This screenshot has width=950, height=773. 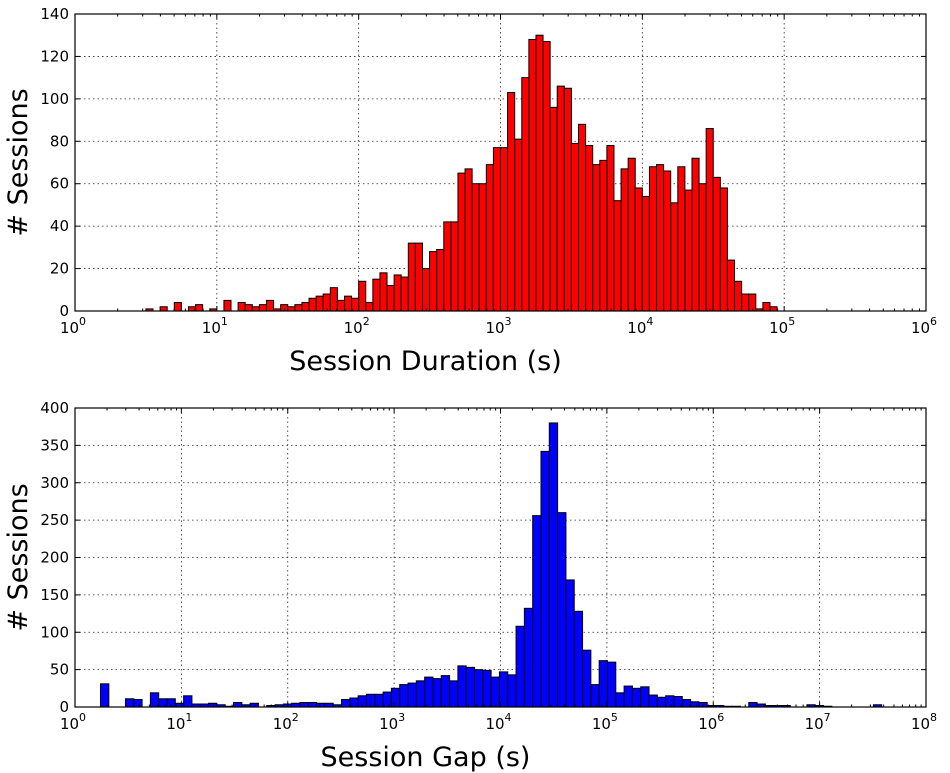 I want to click on gap-x-tick-label: 10⁴, so click(x=498, y=722).